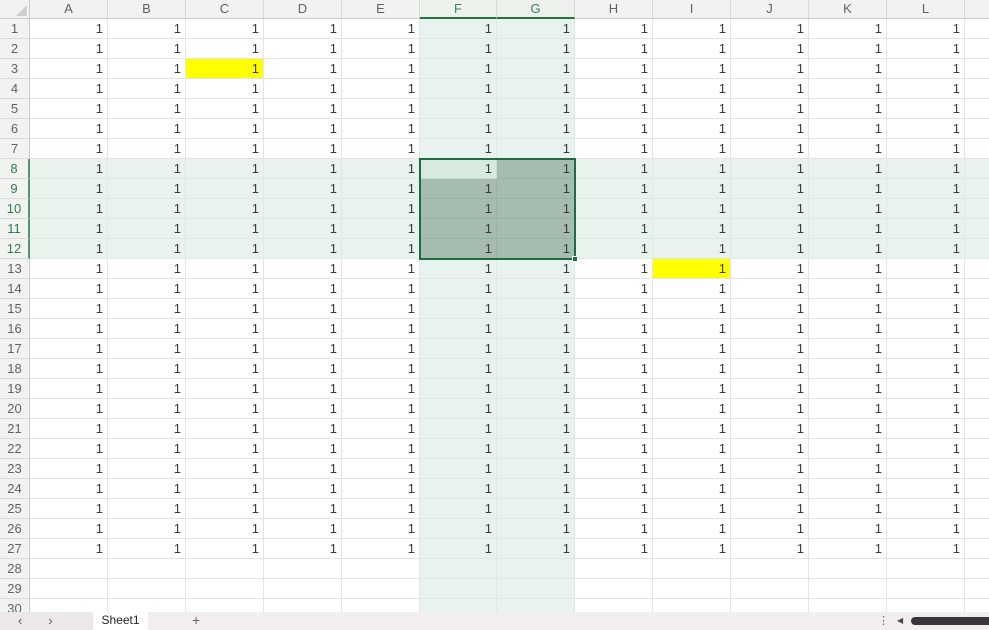 This screenshot has width=989, height=630. I want to click on cell-L27: 1, so click(926, 549).